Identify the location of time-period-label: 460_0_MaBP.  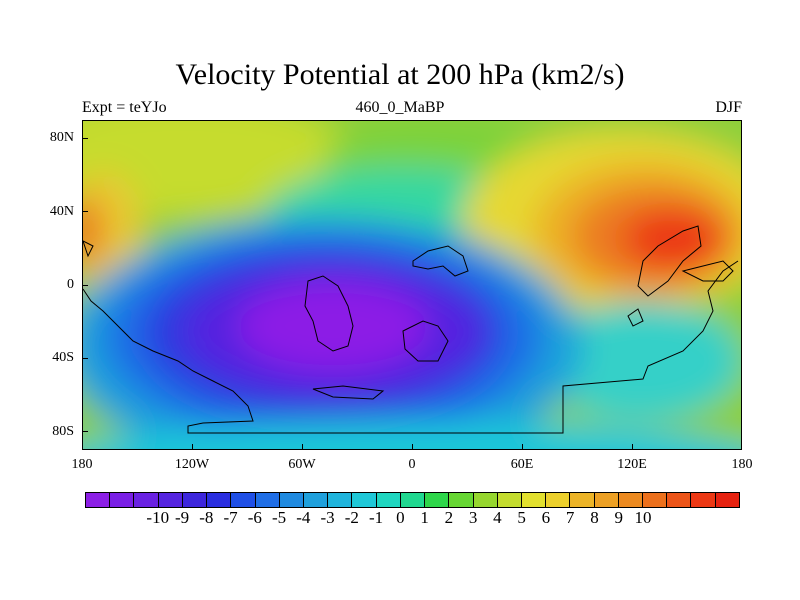
(400, 107).